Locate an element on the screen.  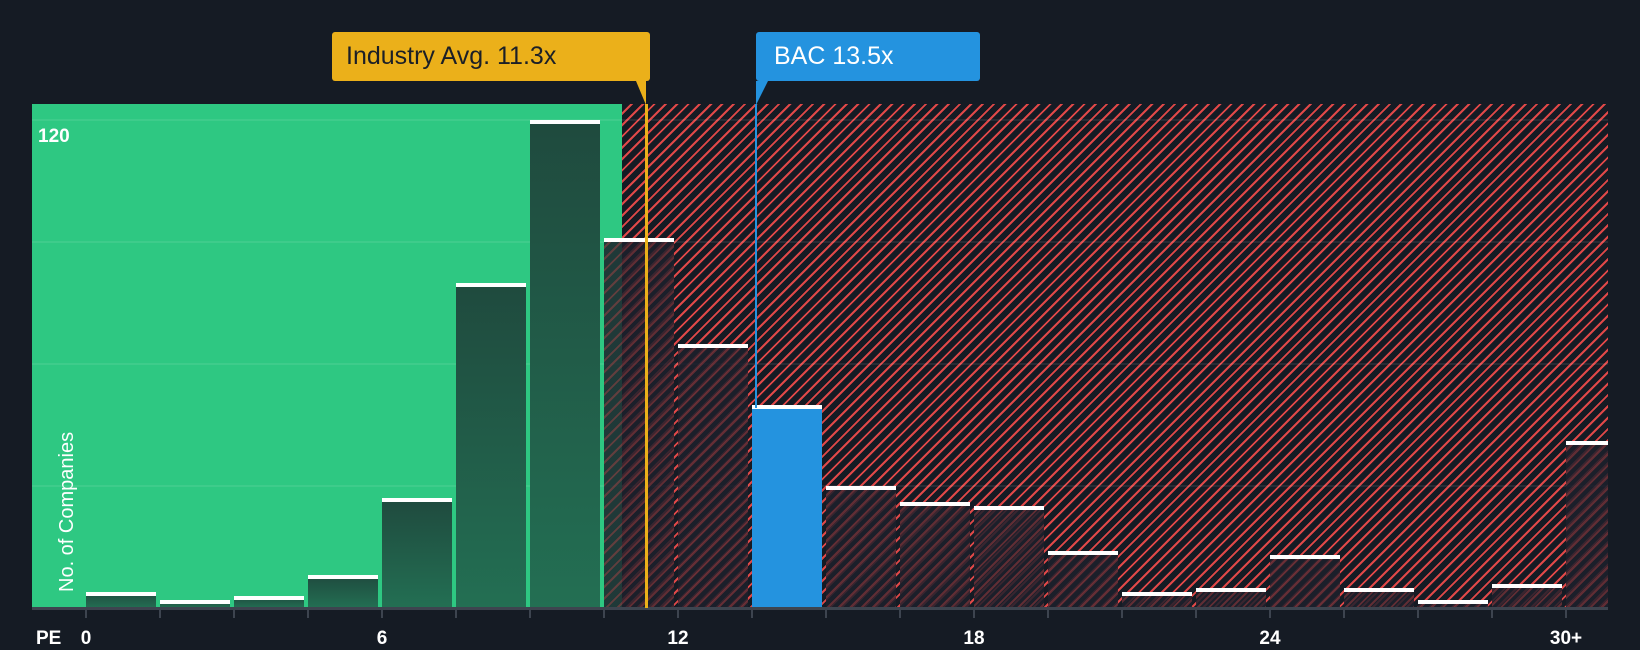
x-tick-label: 24 is located at coordinates (1270, 638).